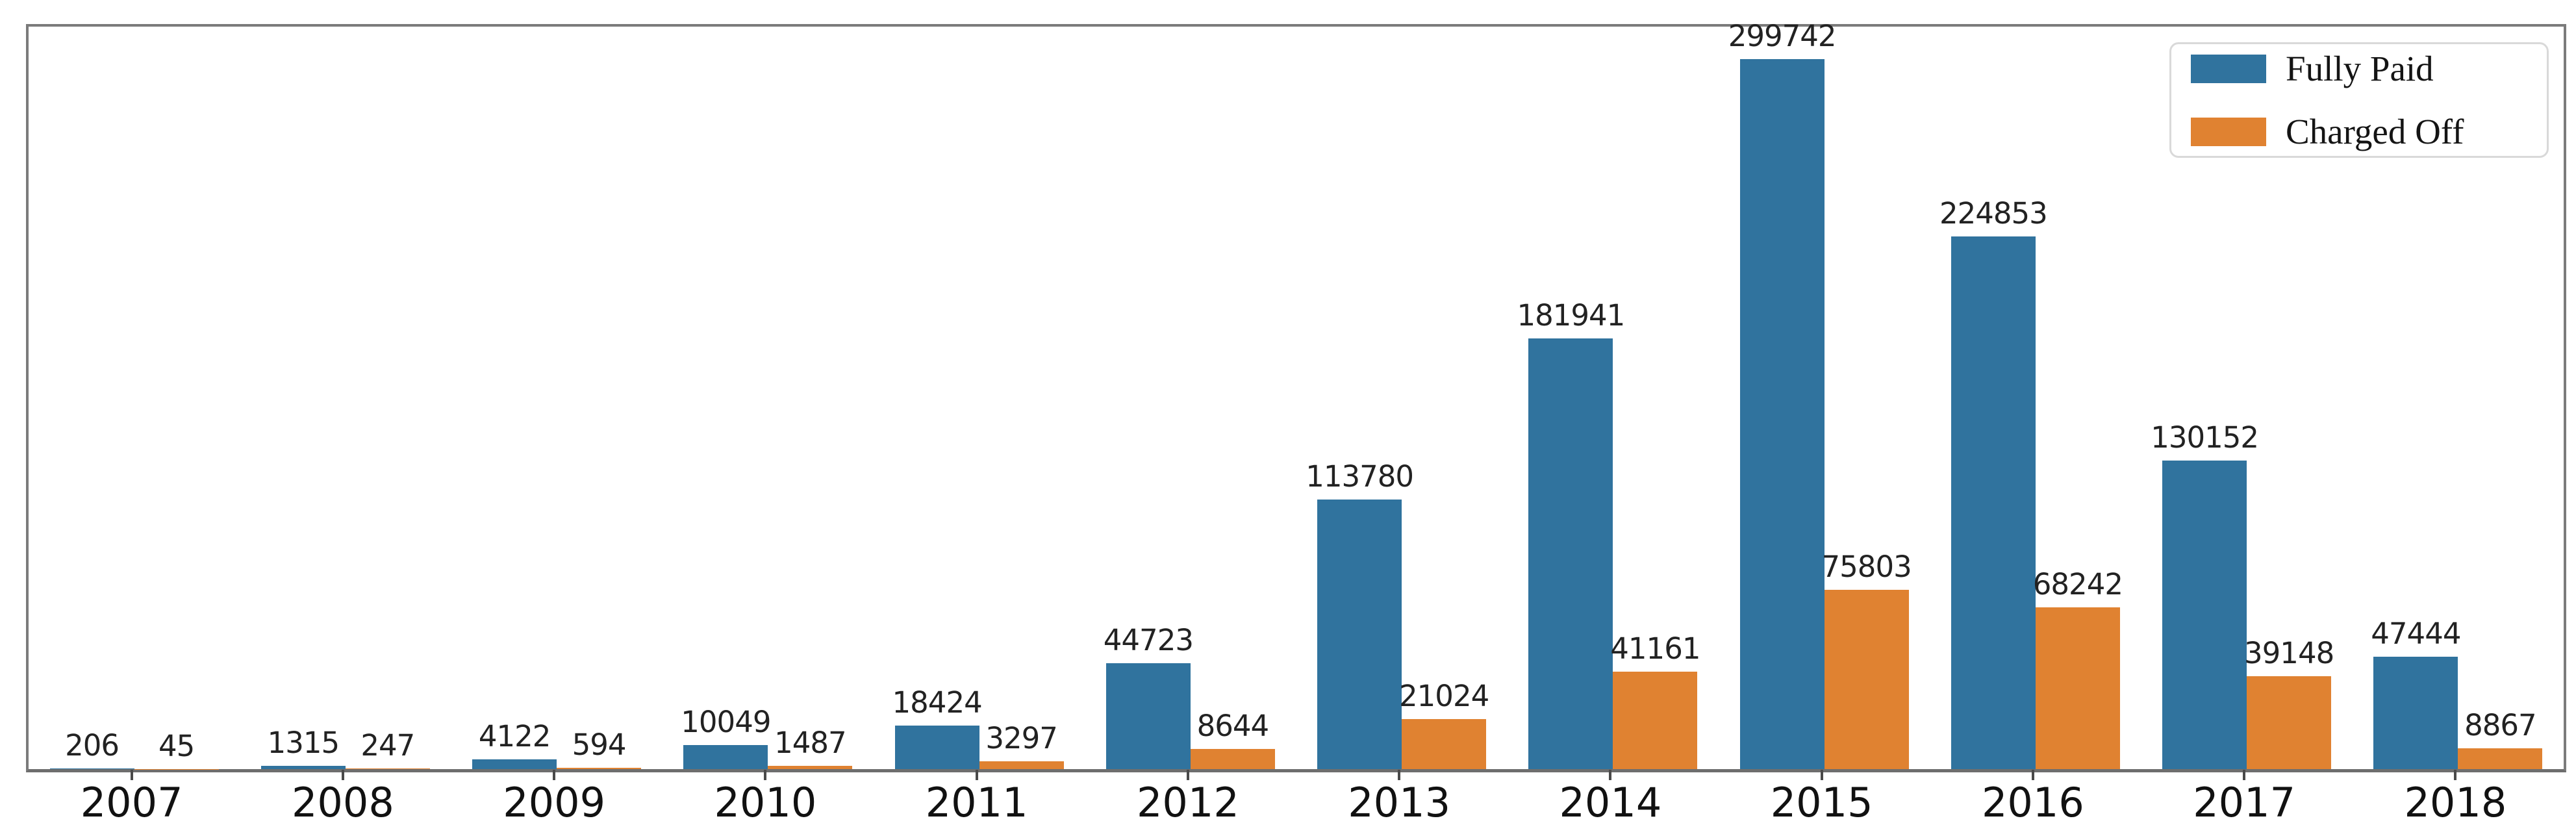 The width and height of the screenshot is (2576, 836). Describe the element at coordinates (937, 703) in the screenshot. I see `fully-paid-value-label: 18424` at that location.